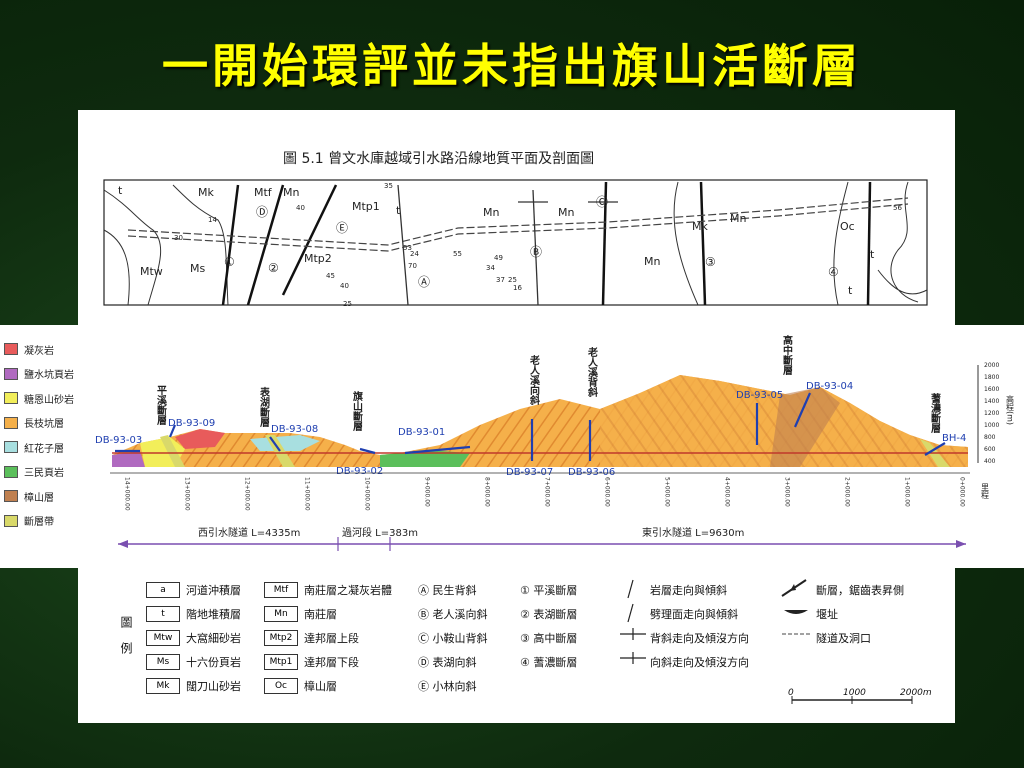  I want to click on elev-tick: 400, so click(990, 461).